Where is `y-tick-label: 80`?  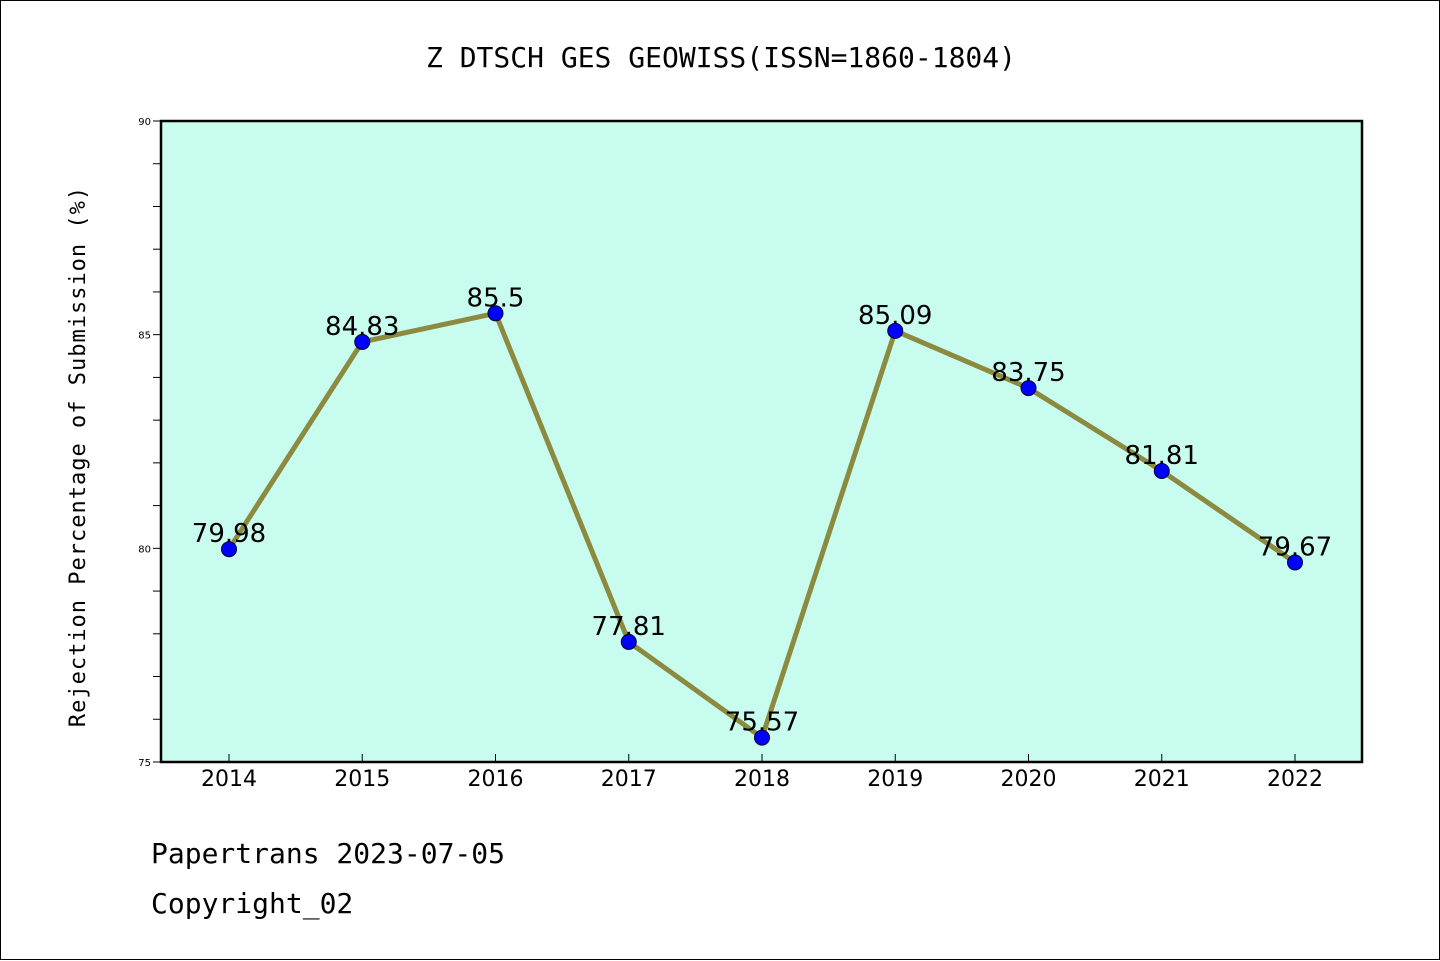
y-tick-label: 80 is located at coordinates (144, 549).